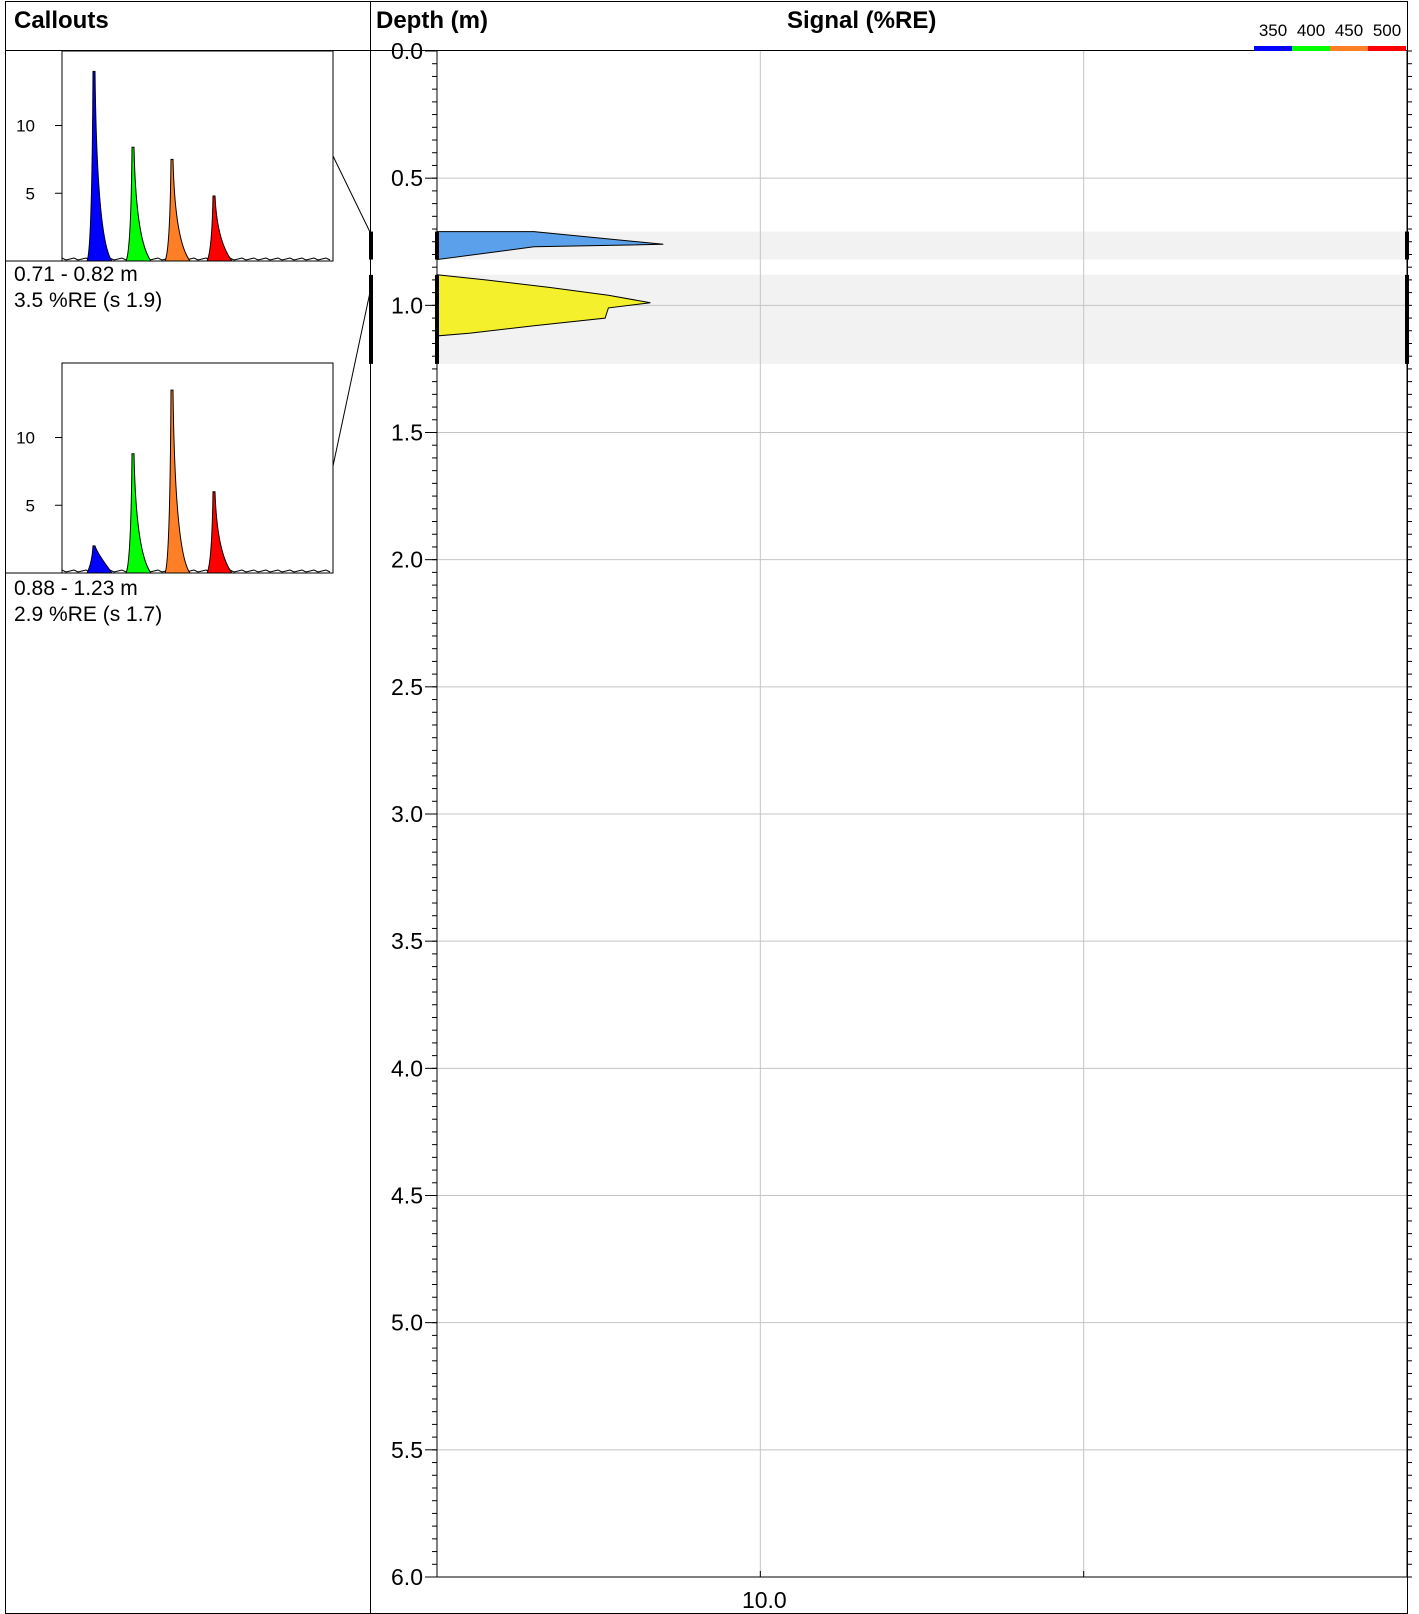 The width and height of the screenshot is (1419, 1614). What do you see at coordinates (407, 1323) in the screenshot?
I see `y-tick-label: 5.0` at bounding box center [407, 1323].